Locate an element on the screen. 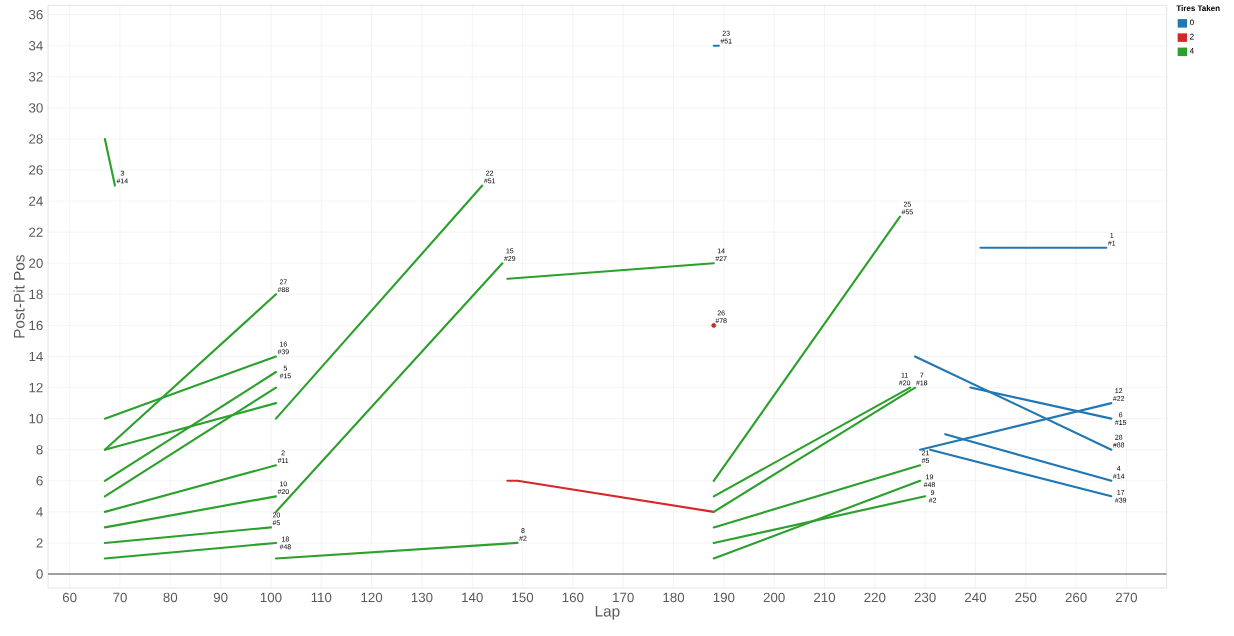  x-tick-label: 190 is located at coordinates (724, 597).